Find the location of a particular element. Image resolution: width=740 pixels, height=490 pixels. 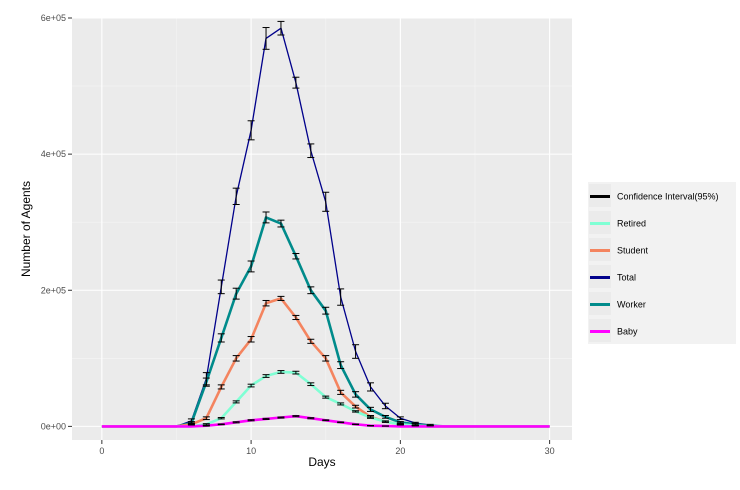

legend-item-retired: Retired is located at coordinates (617, 222).